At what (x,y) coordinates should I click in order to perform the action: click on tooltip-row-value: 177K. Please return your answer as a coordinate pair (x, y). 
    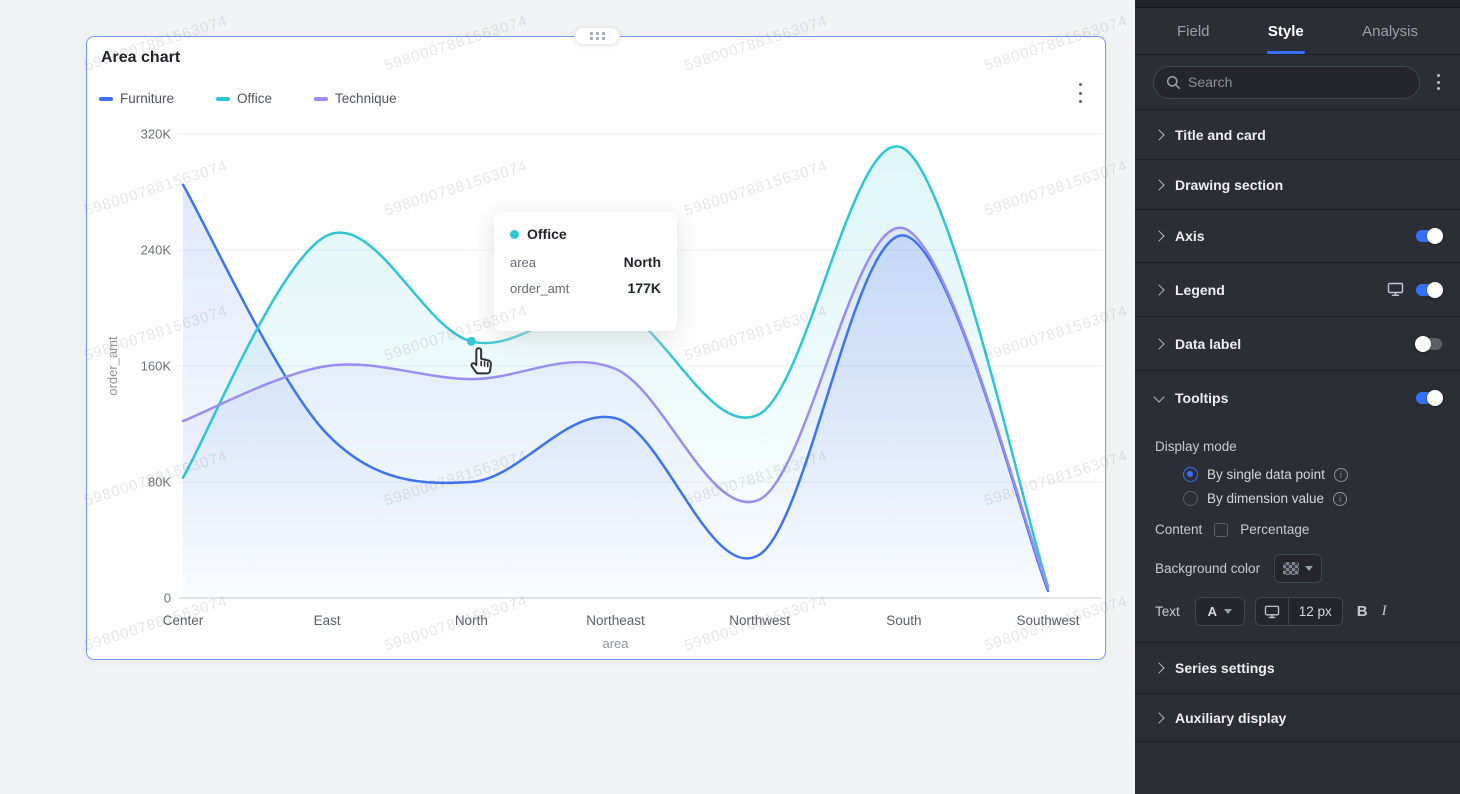
    Looking at the image, I should click on (644, 288).